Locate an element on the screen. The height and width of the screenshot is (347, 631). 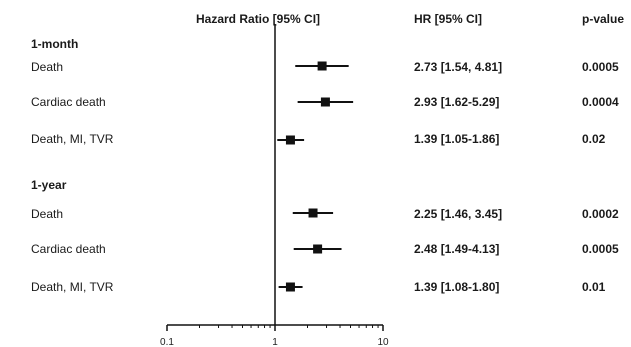
row-hr-text: 2.93 [1.62-5.29] is located at coordinates (457, 102).